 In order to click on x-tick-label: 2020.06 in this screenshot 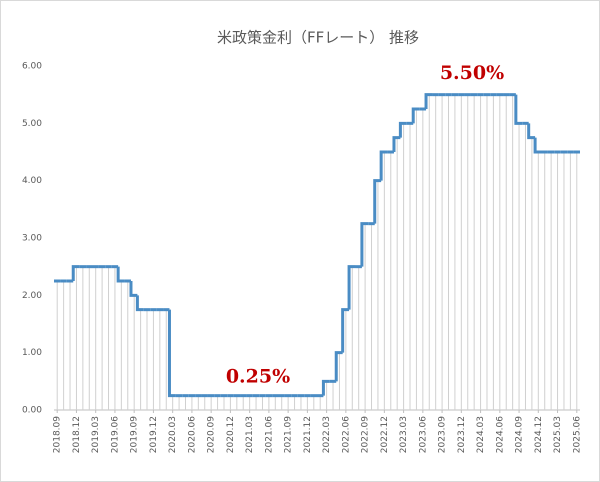, I will do `click(192, 434)`.